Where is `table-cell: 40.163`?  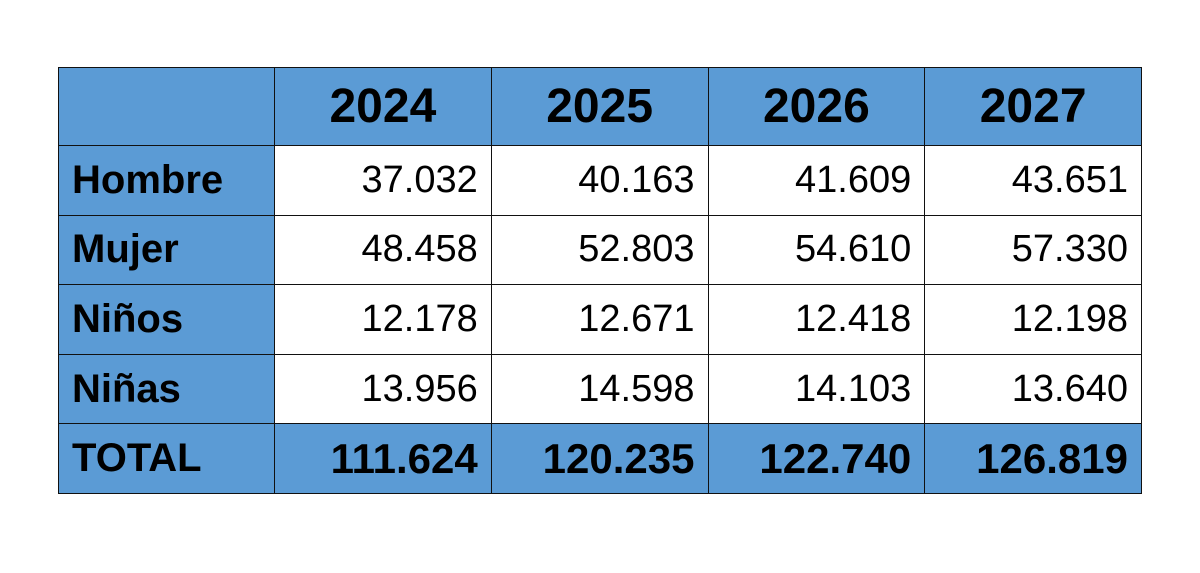 table-cell: 40.163 is located at coordinates (599, 180).